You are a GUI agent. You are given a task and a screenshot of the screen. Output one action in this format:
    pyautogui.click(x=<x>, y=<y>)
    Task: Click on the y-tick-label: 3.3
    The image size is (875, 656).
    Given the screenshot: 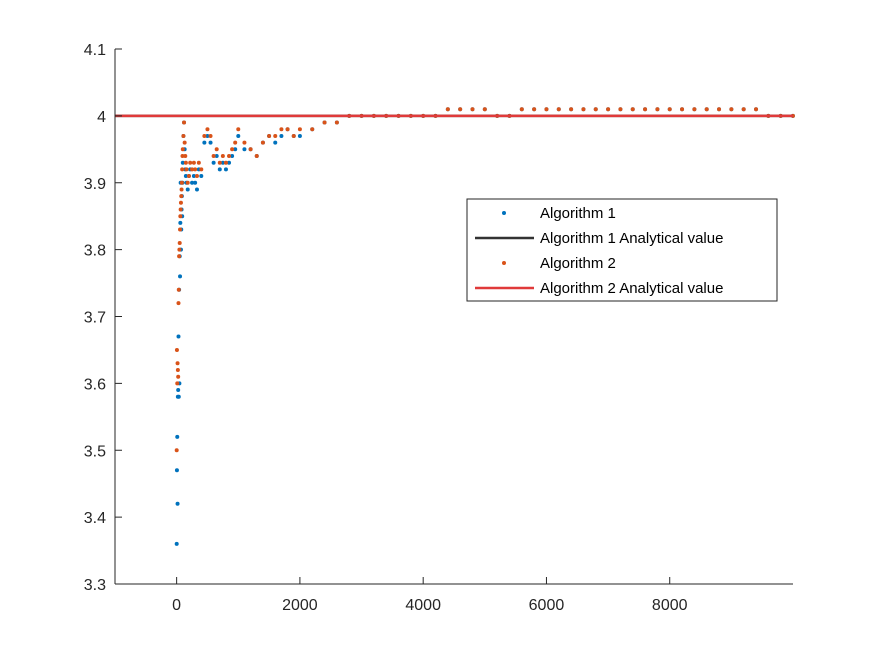 What is the action you would take?
    pyautogui.click(x=95, y=585)
    